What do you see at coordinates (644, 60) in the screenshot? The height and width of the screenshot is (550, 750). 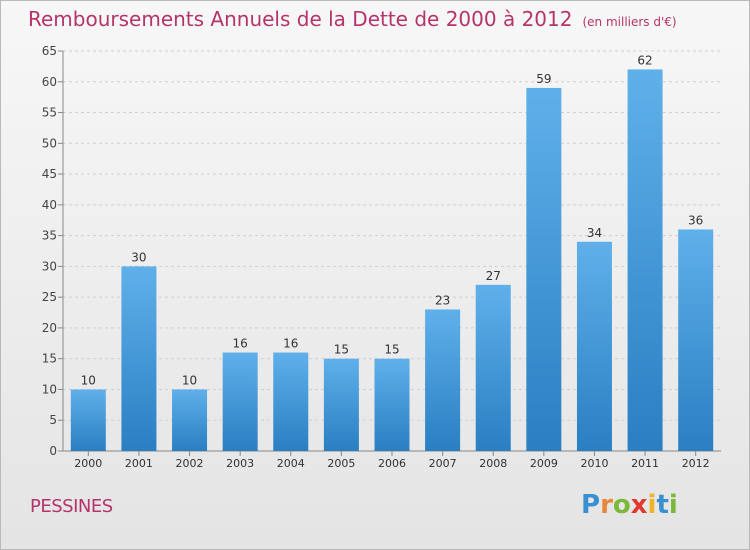 I see `data-label: 62` at bounding box center [644, 60].